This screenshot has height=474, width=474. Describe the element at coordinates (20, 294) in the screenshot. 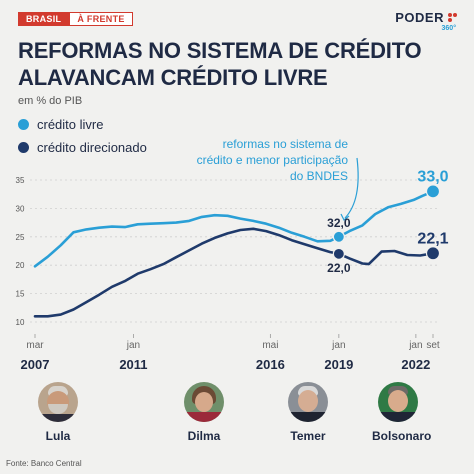

I see `y-tick-label: 15` at that location.